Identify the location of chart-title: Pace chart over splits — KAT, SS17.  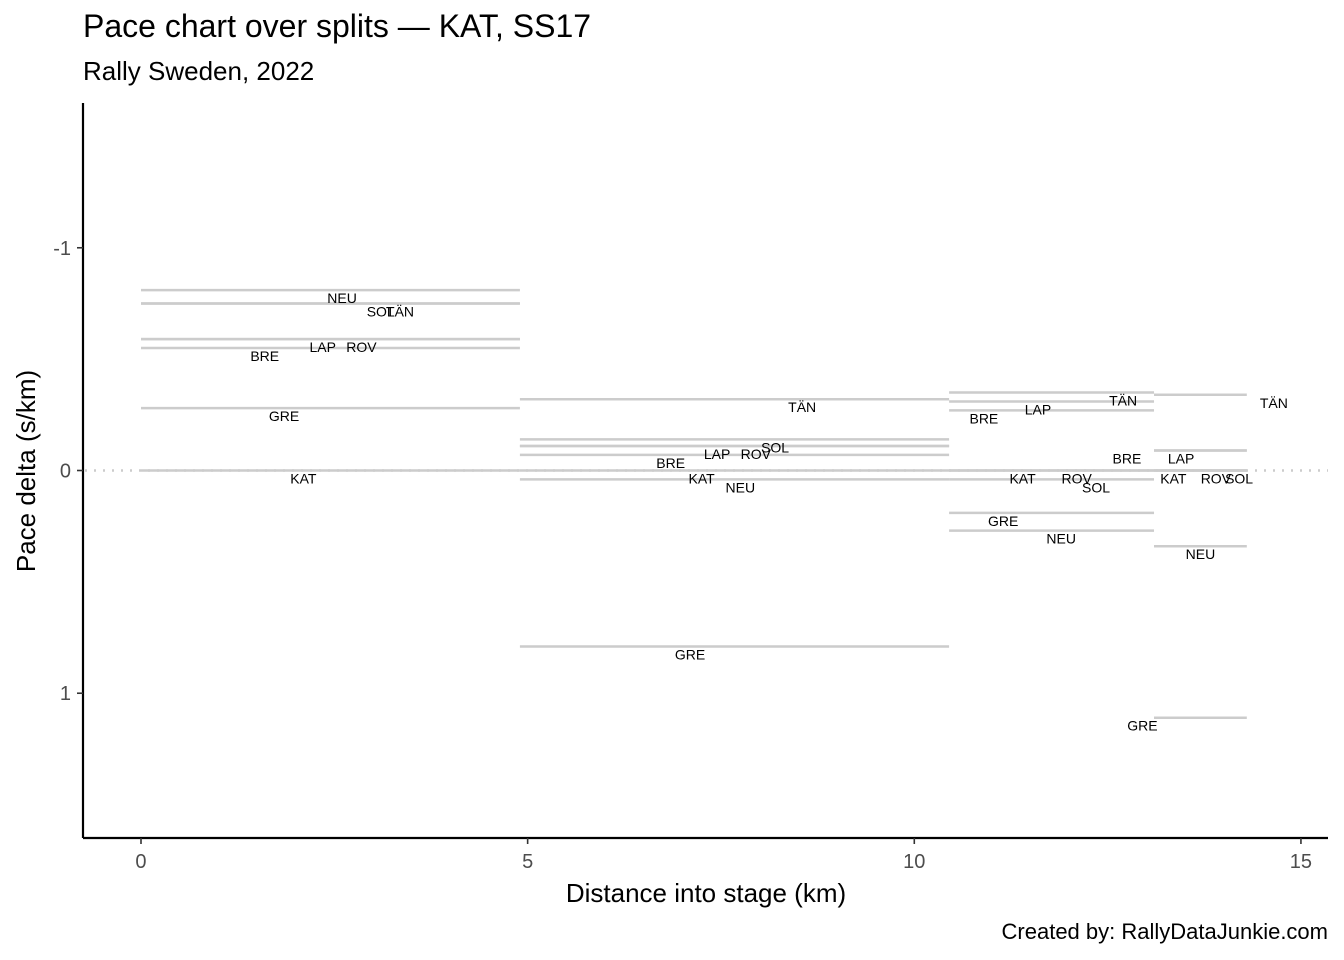
(337, 26).